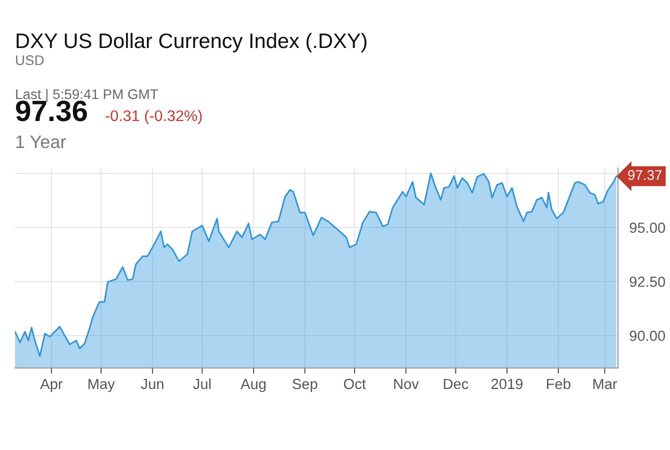 This screenshot has height=450, width=670. Describe the element at coordinates (87, 95) in the screenshot. I see `text: Last | 5:59:41 PM GMT` at that location.